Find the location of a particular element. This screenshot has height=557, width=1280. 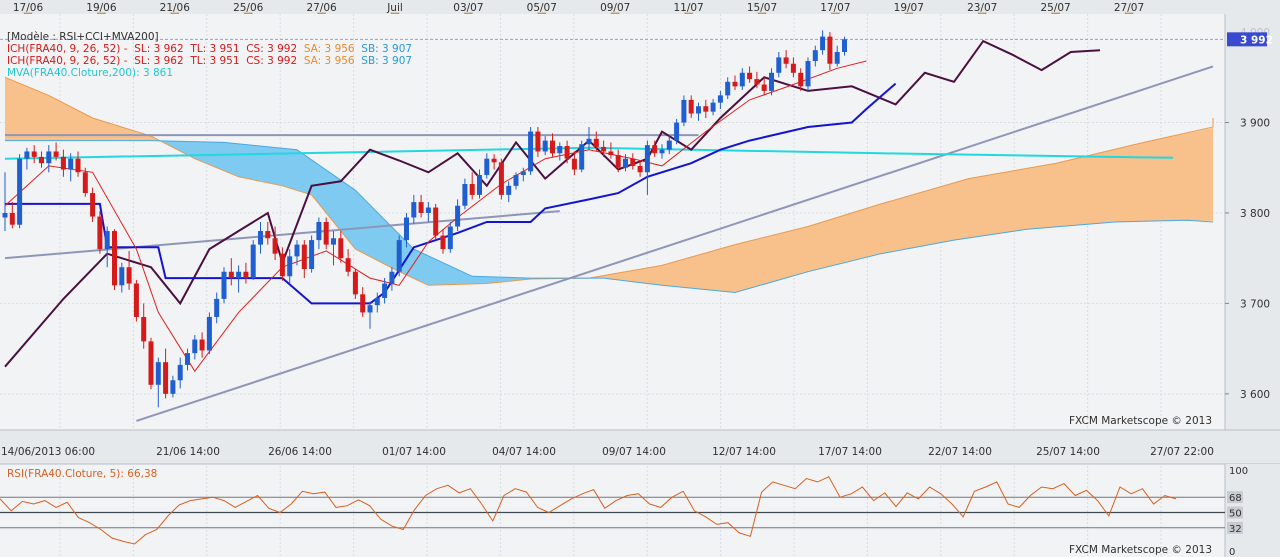

bottom-date-label: 17/07 14:00 is located at coordinates (850, 452).